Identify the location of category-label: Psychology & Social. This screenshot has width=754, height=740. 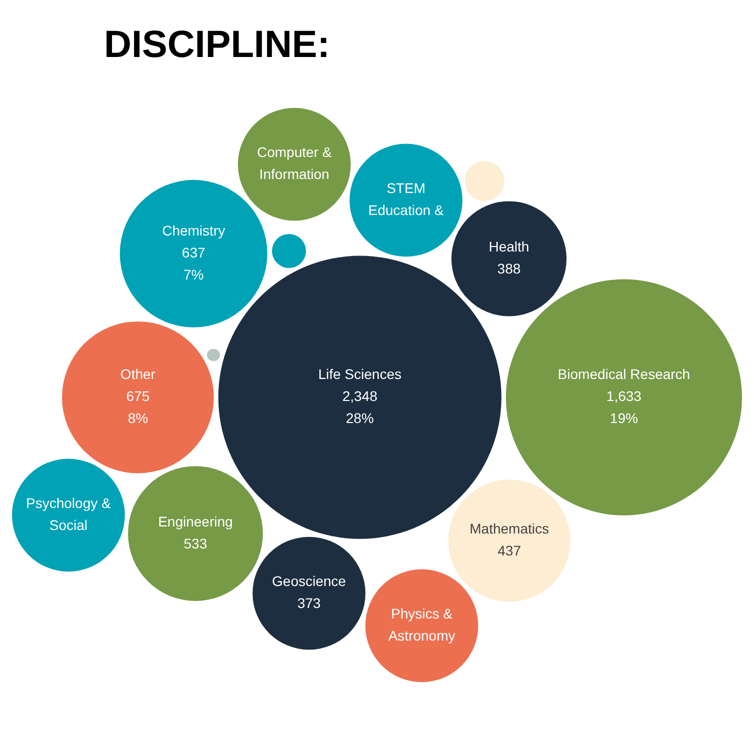
(69, 514).